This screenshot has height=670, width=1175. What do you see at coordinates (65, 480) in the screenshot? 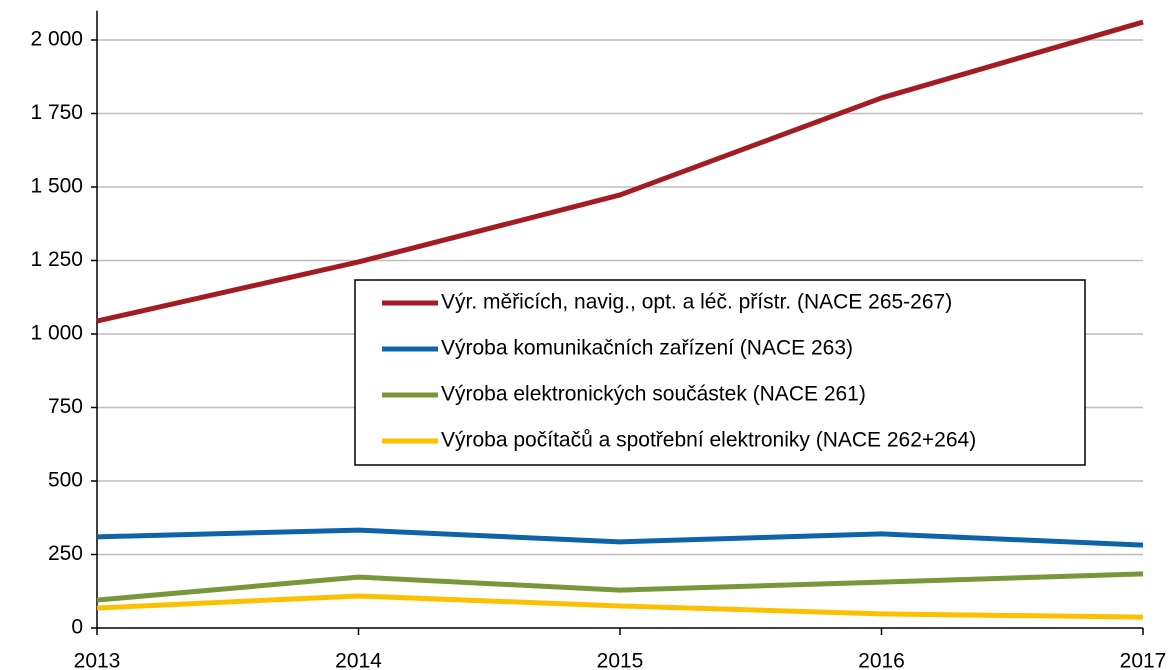
I see `y-tick-label: 500` at bounding box center [65, 480].